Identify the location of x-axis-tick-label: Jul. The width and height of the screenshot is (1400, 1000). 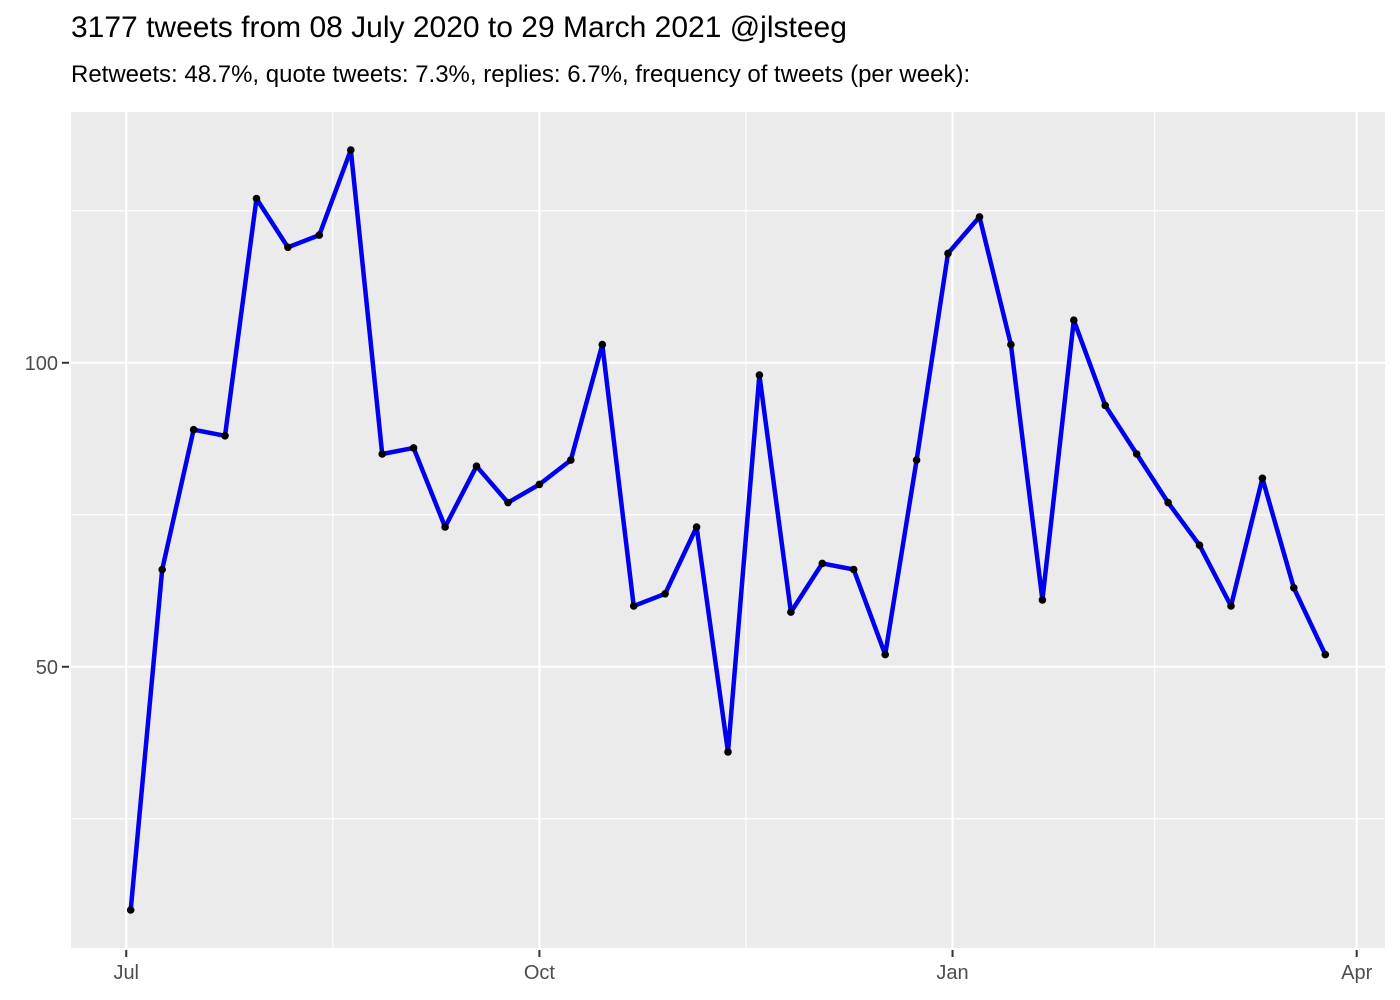
(126, 973).